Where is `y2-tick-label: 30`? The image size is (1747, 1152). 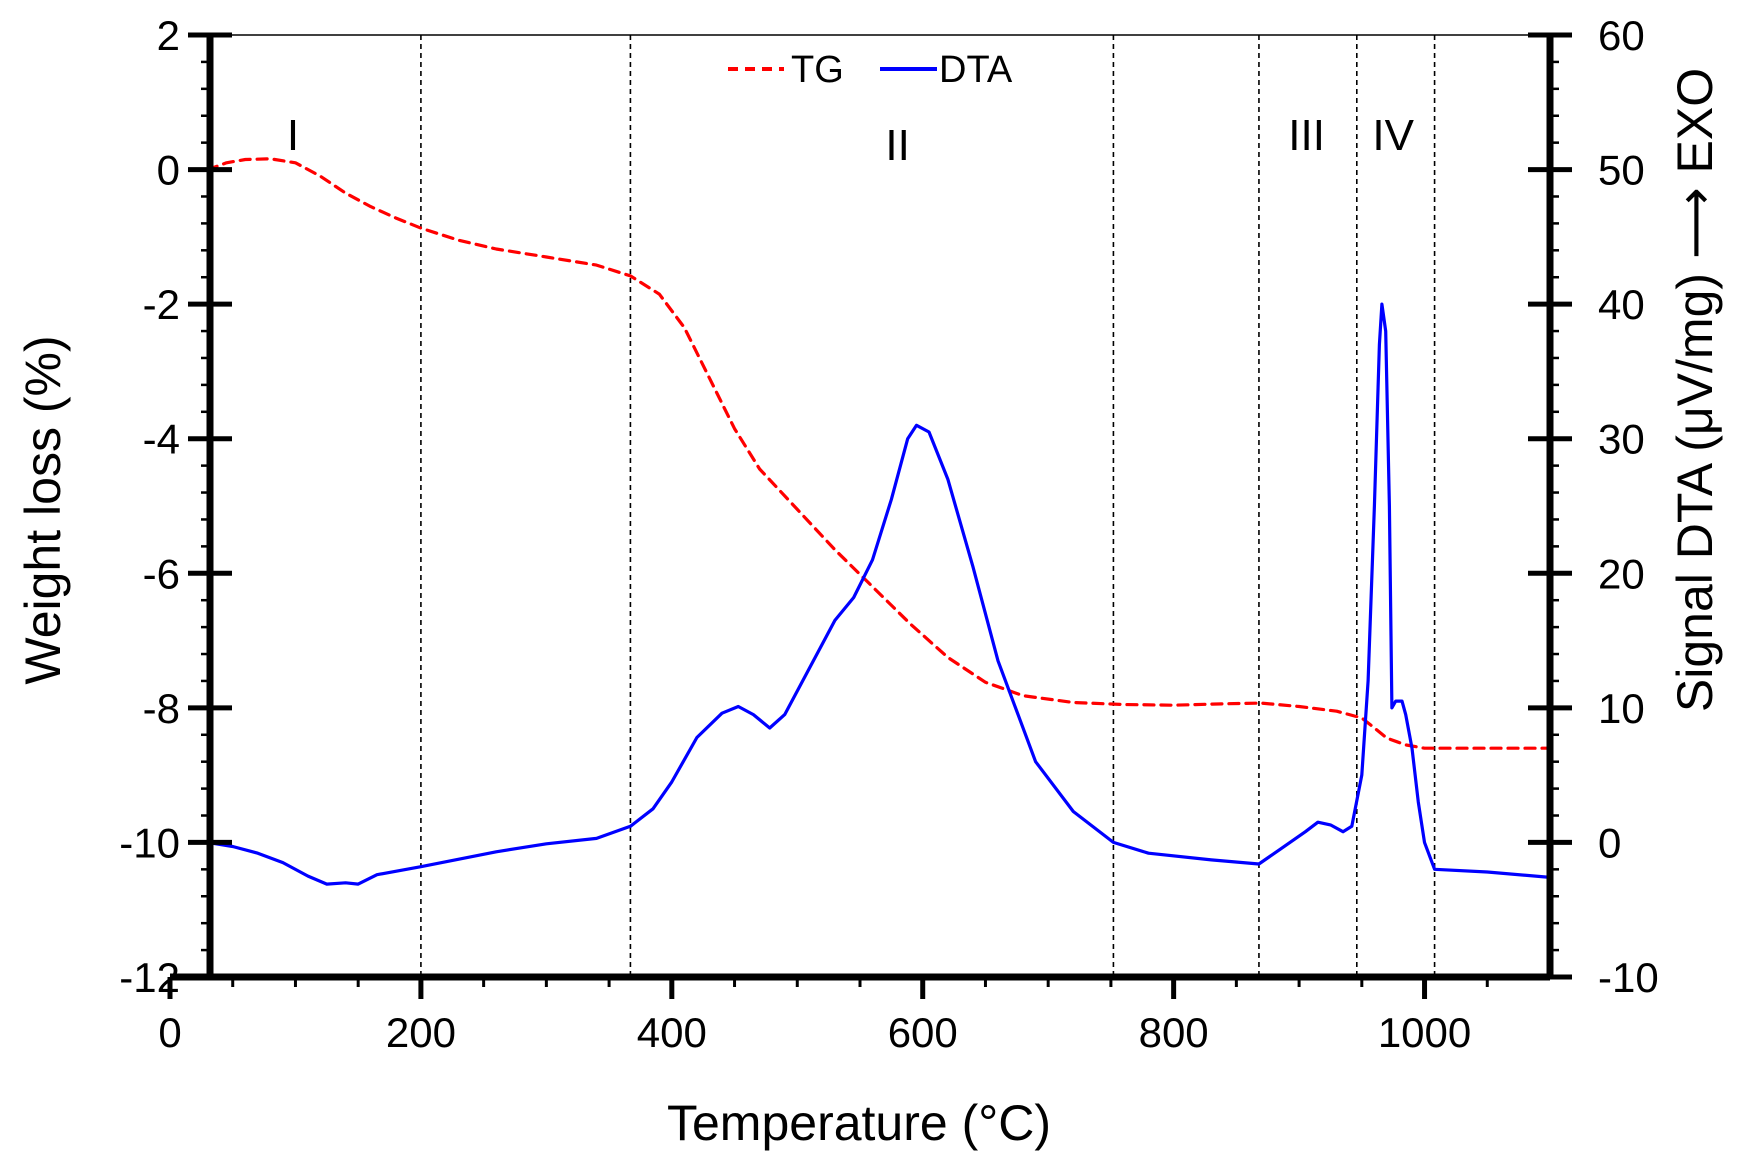 y2-tick-label: 30 is located at coordinates (1621, 439).